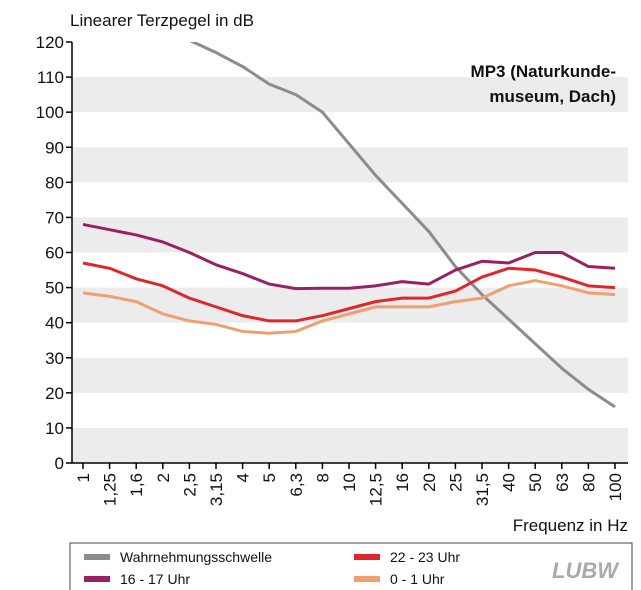  What do you see at coordinates (162, 20) in the screenshot?
I see `chart-title: Linearer Terzpegel in dB` at bounding box center [162, 20].